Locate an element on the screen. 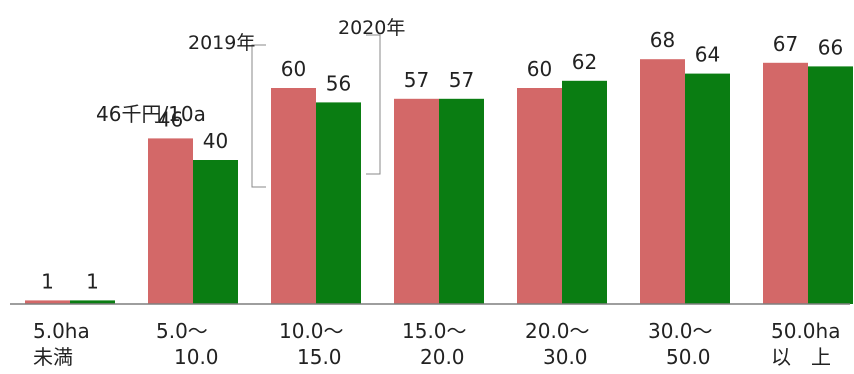  category-label-line2: 未満 is located at coordinates (53, 357).